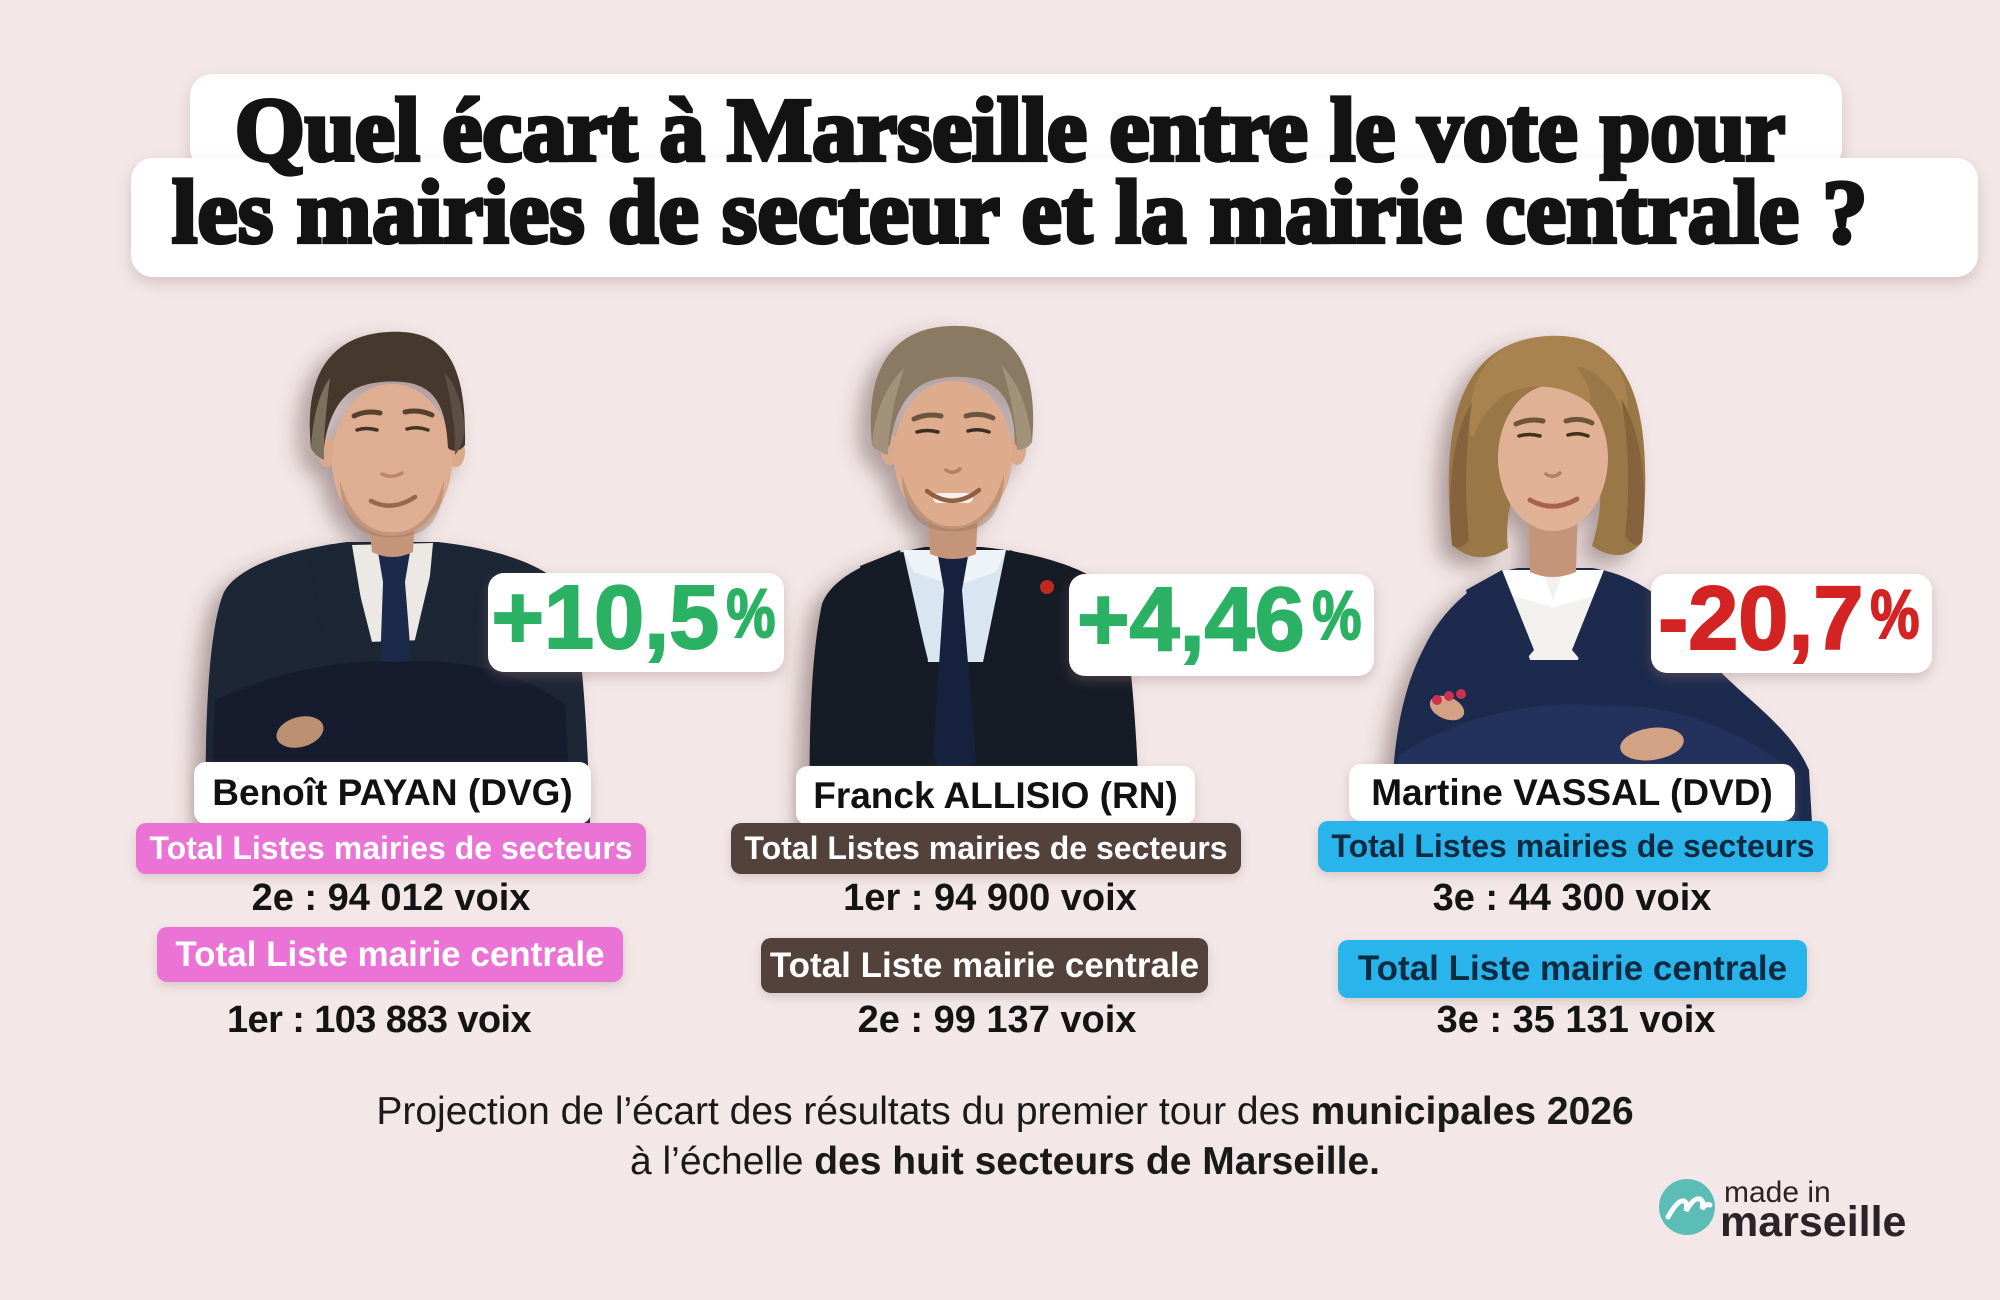 The width and height of the screenshot is (2000, 1300). What do you see at coordinates (1813, 1222) in the screenshot?
I see `svg-text: marseille` at bounding box center [1813, 1222].